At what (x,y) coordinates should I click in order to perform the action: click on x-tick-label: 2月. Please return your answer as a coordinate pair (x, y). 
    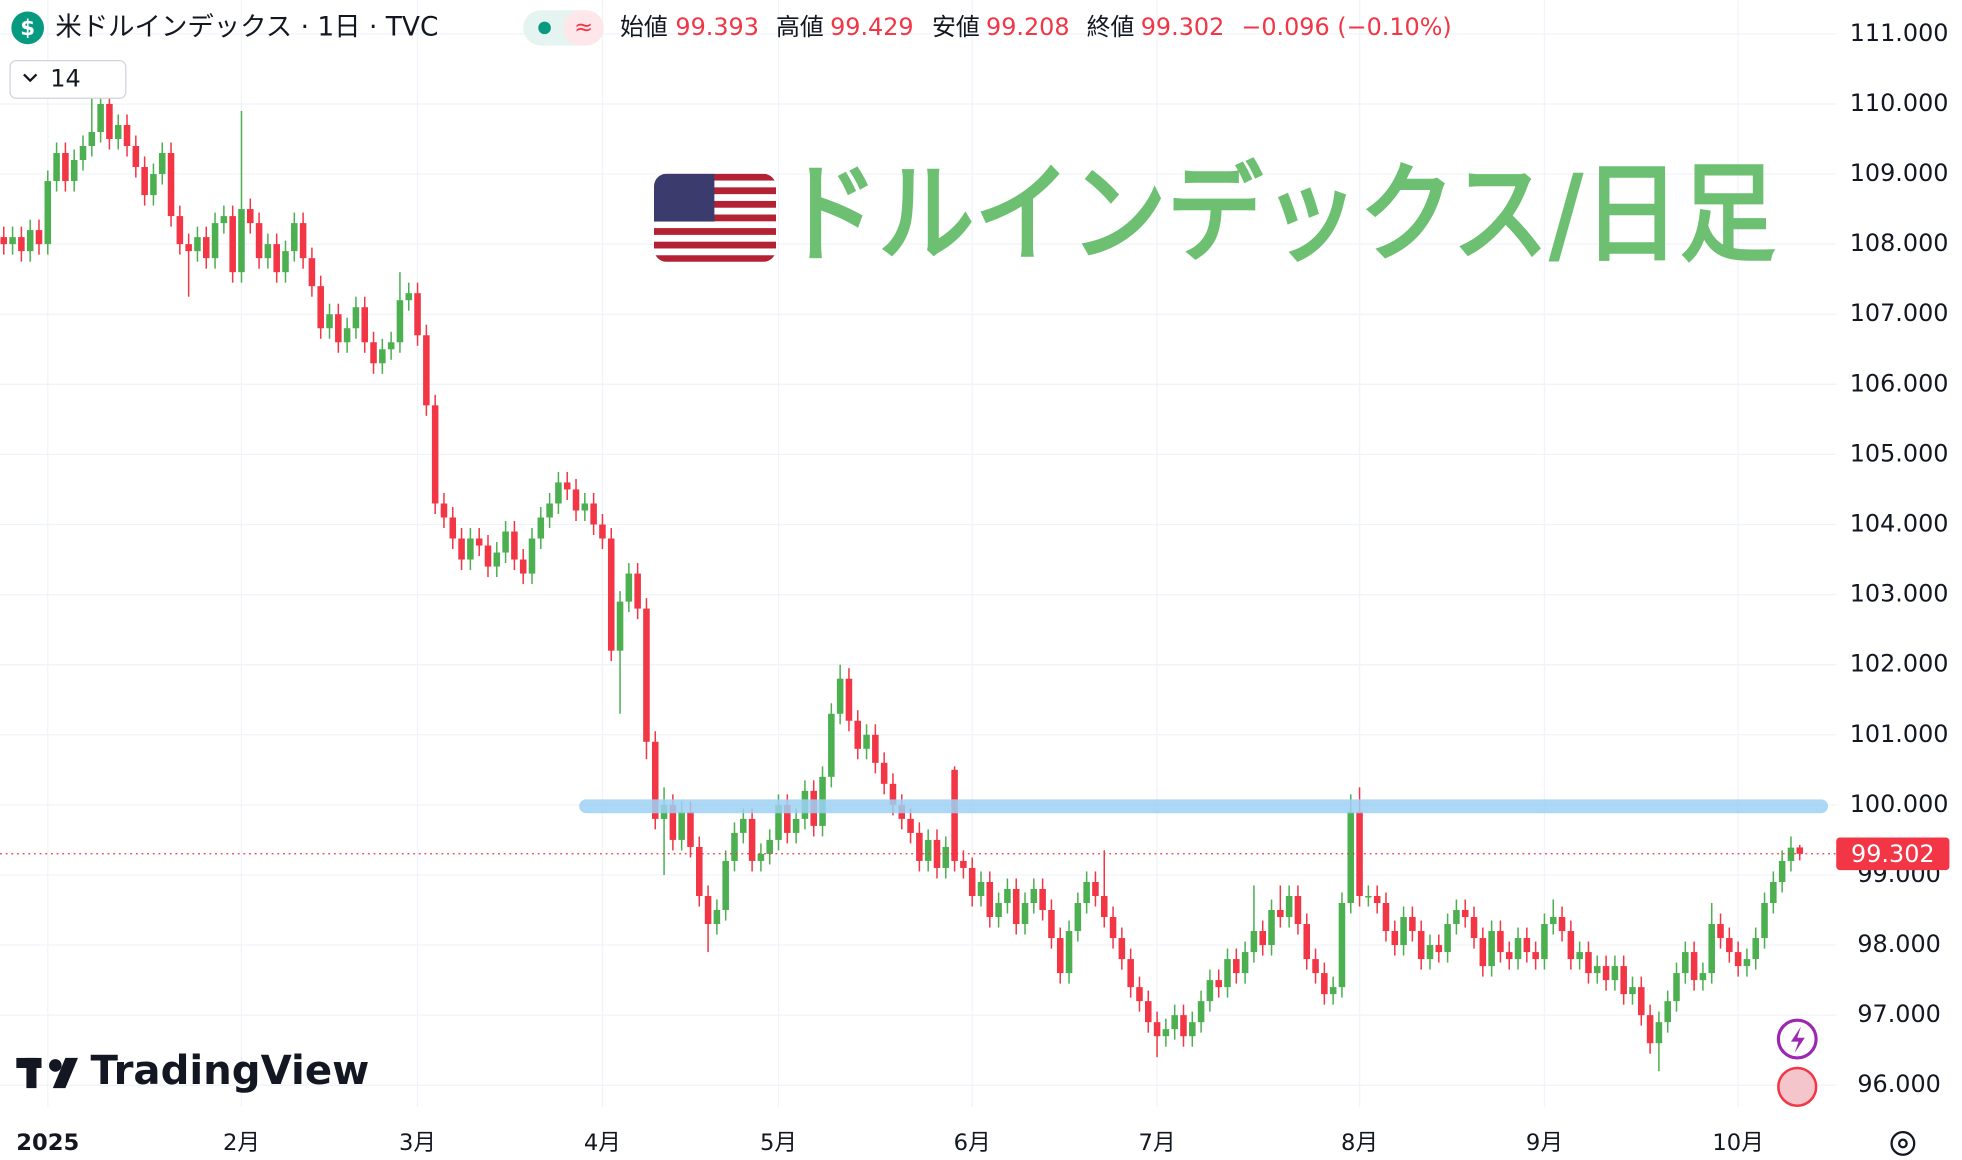
    Looking at the image, I should click on (241, 1143).